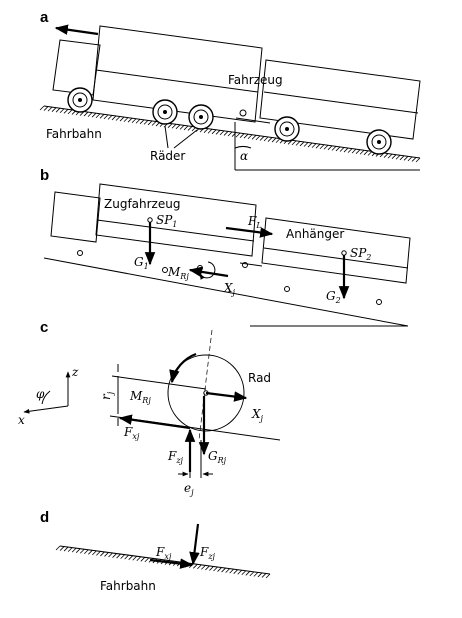  What do you see at coordinates (244, 156) in the screenshot?
I see `label-alpha: α` at bounding box center [244, 156].